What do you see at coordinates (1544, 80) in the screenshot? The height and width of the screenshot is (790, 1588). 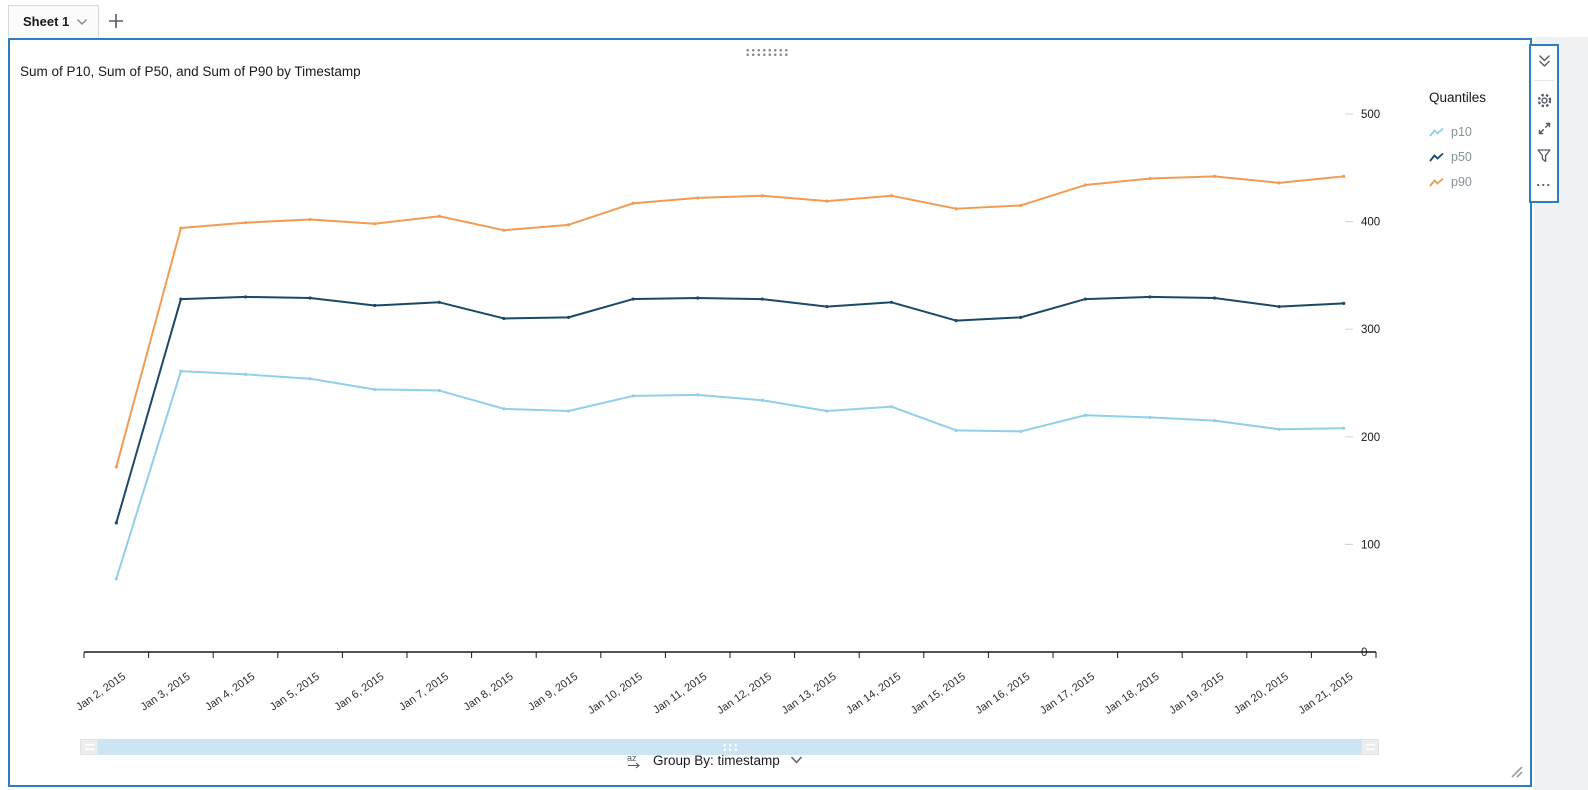 I see `toolbar-divider` at bounding box center [1544, 80].